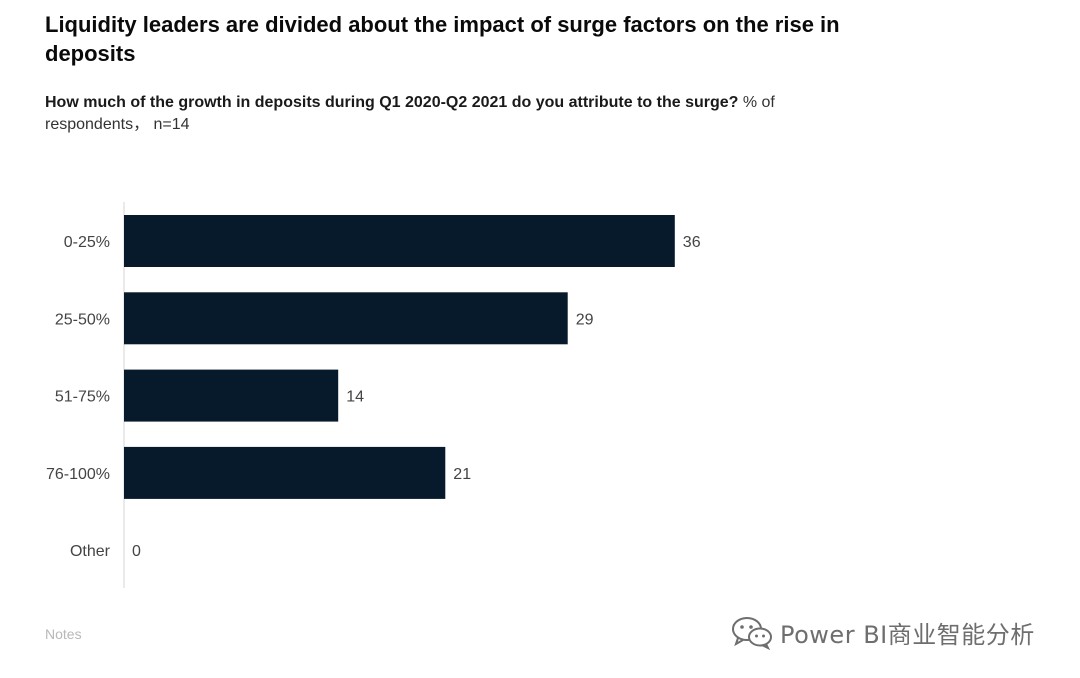 This screenshot has height=678, width=1080. Describe the element at coordinates (78, 474) in the screenshot. I see `category-label: 76-100%` at that location.